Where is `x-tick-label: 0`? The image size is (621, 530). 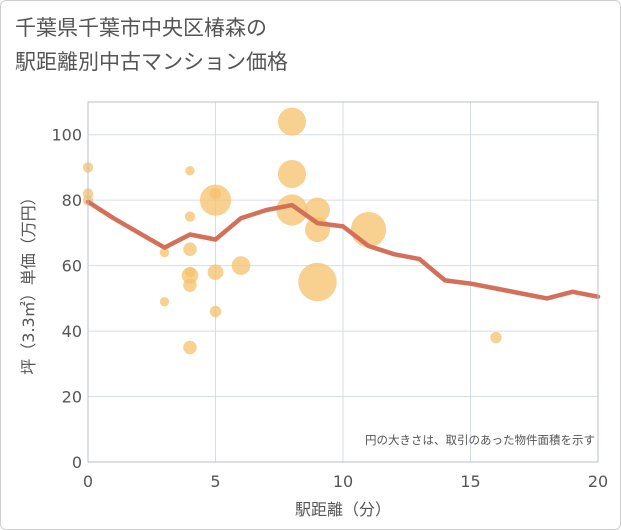
x-tick-label: 0 is located at coordinates (88, 481).